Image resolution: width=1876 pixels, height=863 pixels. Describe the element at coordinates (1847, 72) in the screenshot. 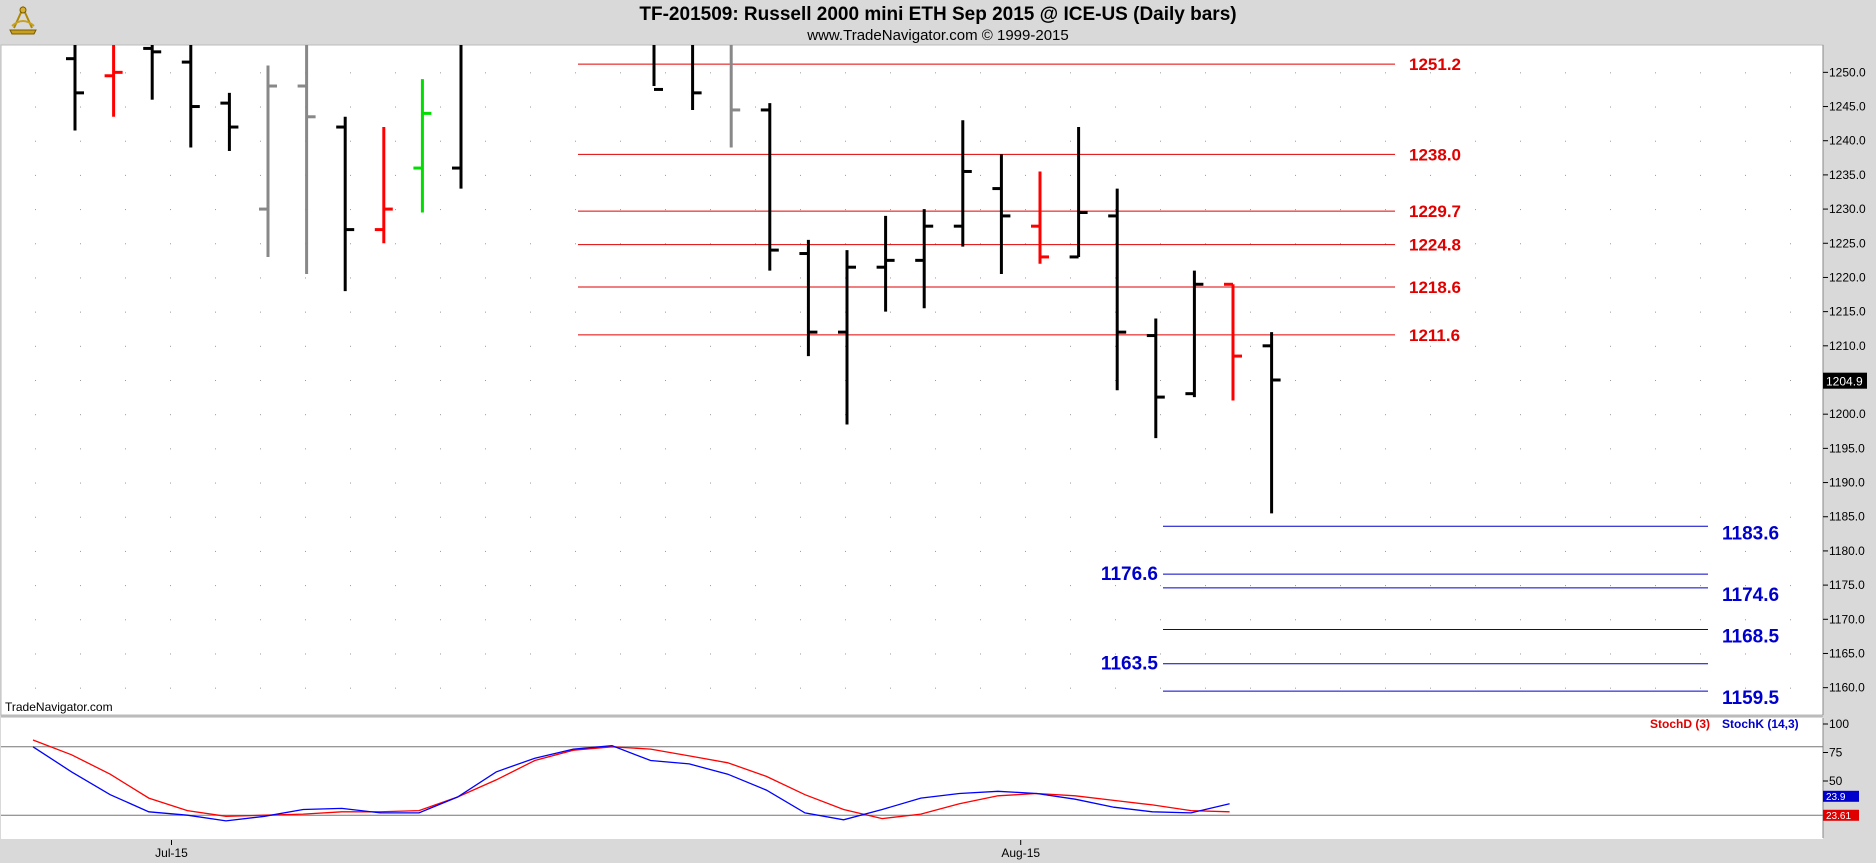

I see `price-tick-label: 1250.0` at that location.